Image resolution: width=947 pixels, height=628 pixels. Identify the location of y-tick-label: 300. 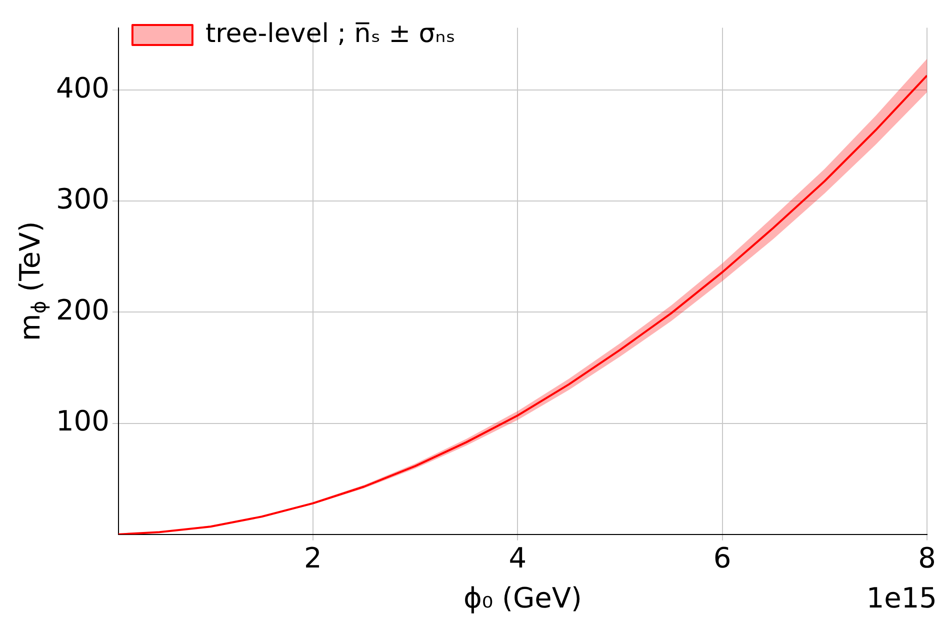
(83, 199).